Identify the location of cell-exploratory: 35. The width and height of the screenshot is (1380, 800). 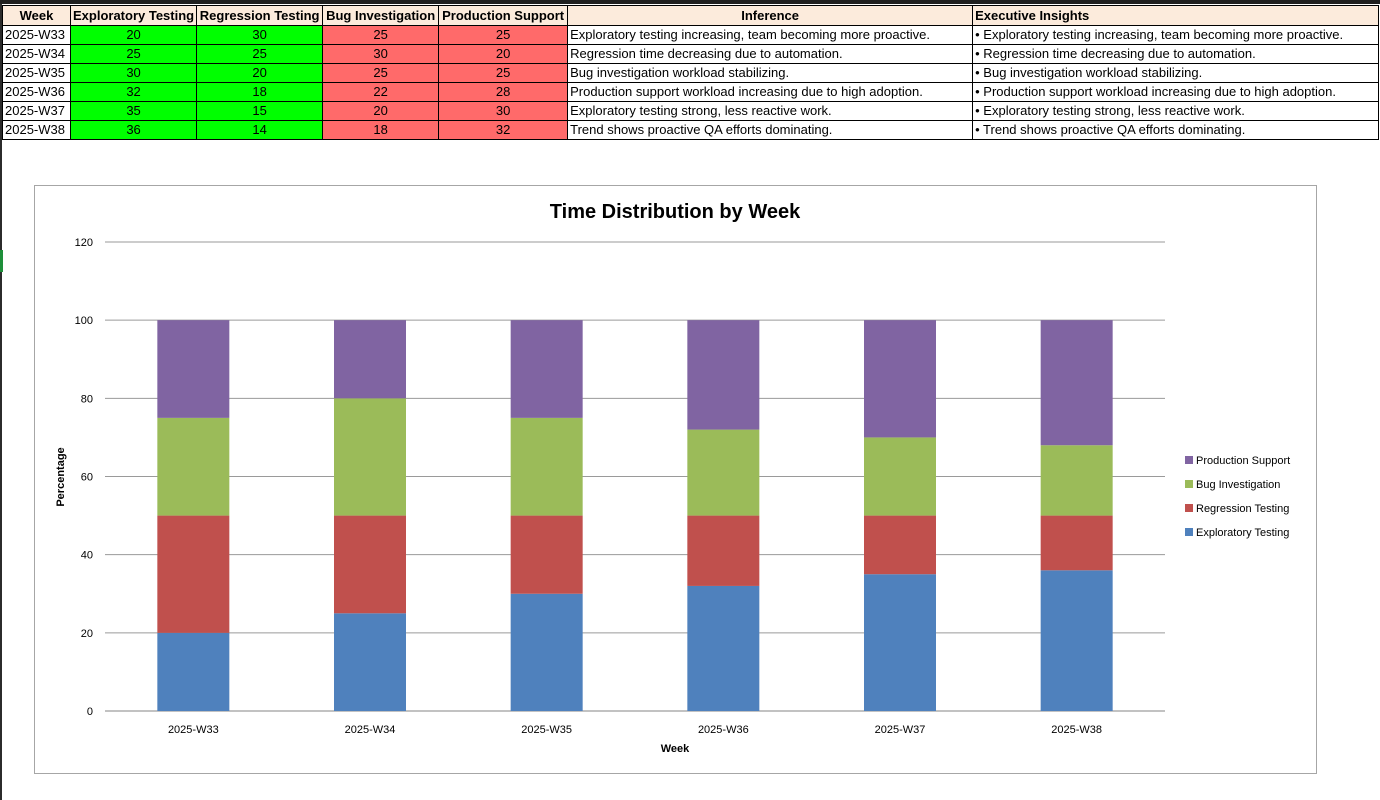
(133, 111).